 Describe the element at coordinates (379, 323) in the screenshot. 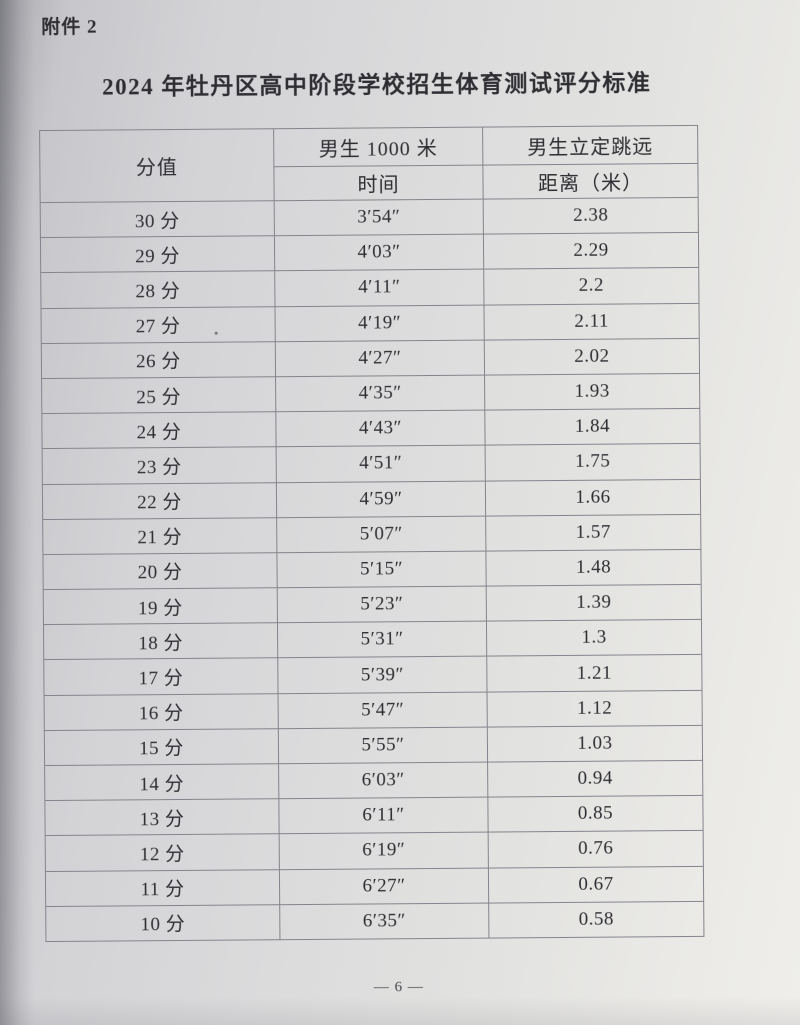

I see `time-cell: 4′19″` at that location.